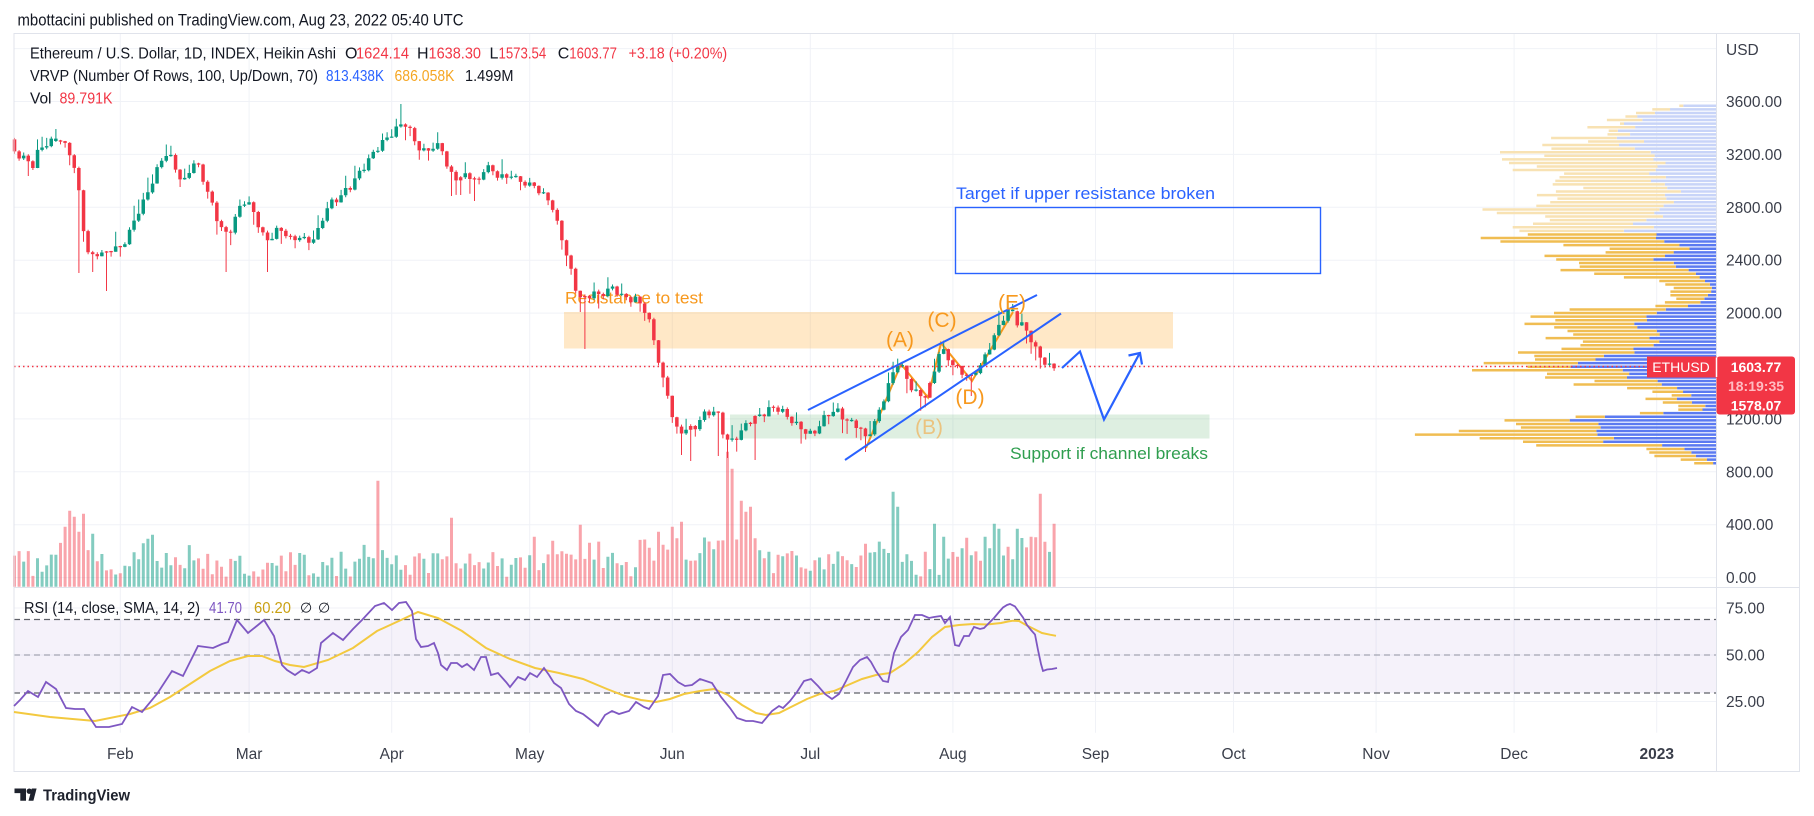  Describe the element at coordinates (953, 754) in the screenshot. I see `svg-text: Aug` at that location.